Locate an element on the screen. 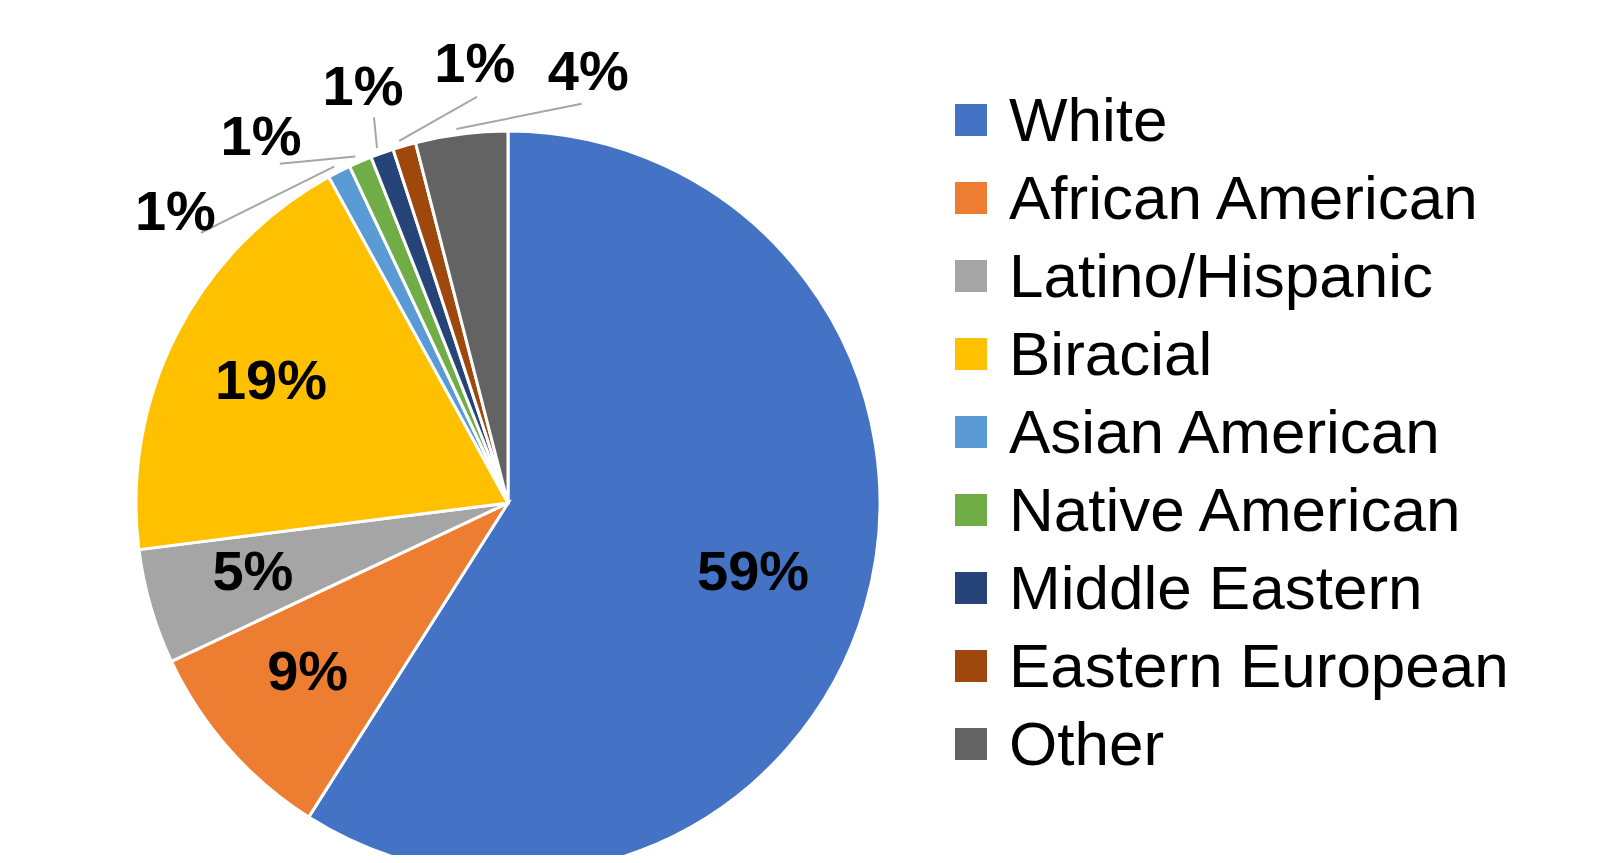  data-label: 19% is located at coordinates (271, 380).